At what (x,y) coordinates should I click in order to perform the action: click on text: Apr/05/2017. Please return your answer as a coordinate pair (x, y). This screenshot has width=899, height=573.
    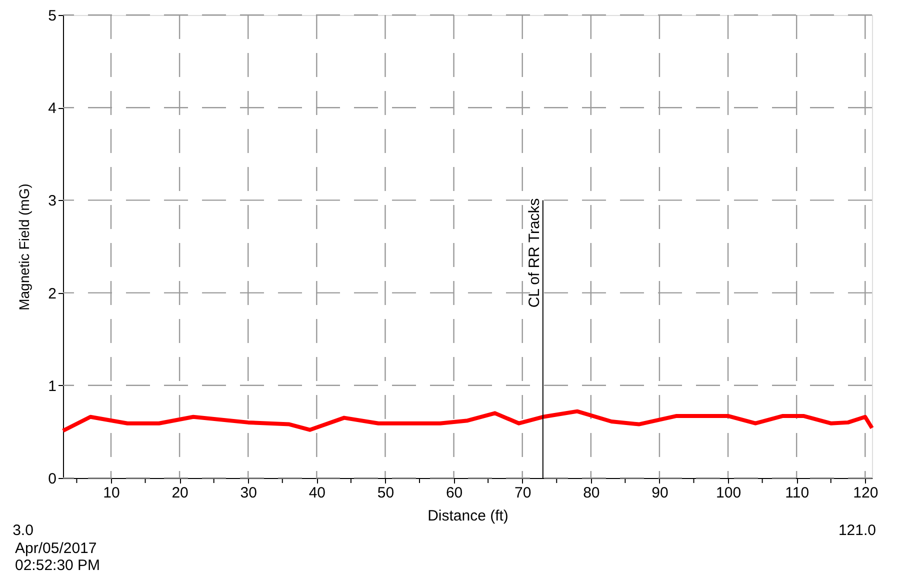
    Looking at the image, I should click on (56, 548).